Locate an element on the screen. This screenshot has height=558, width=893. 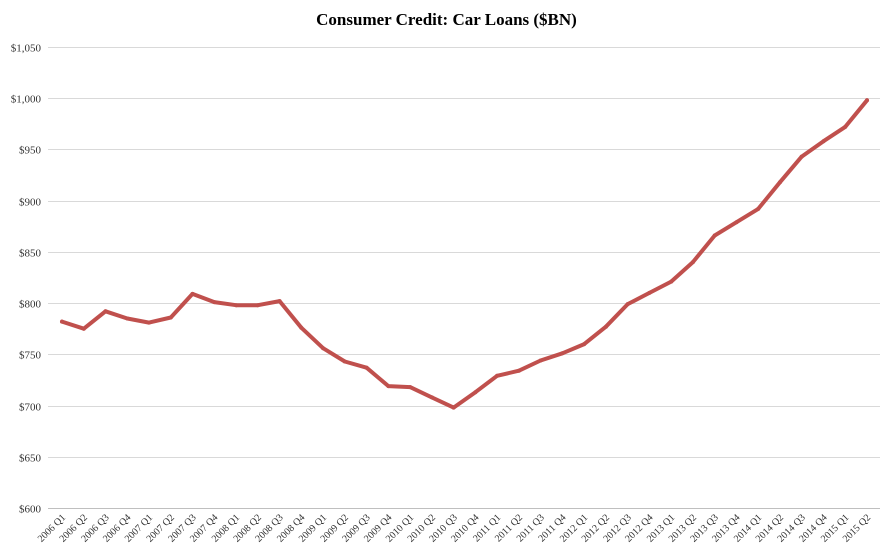
y-tick-label: $650 is located at coordinates (30, 459).